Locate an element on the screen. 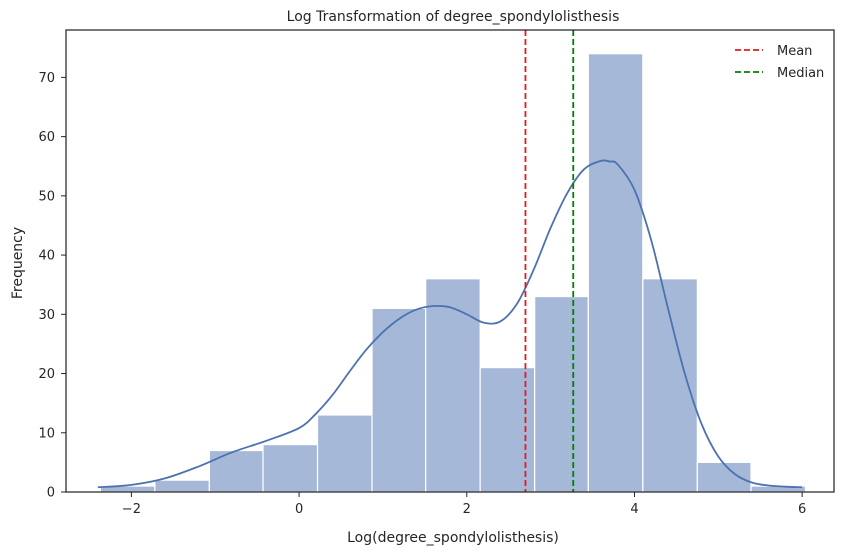 This screenshot has height=555, width=850. legend: Mean Median is located at coordinates (779, 62).